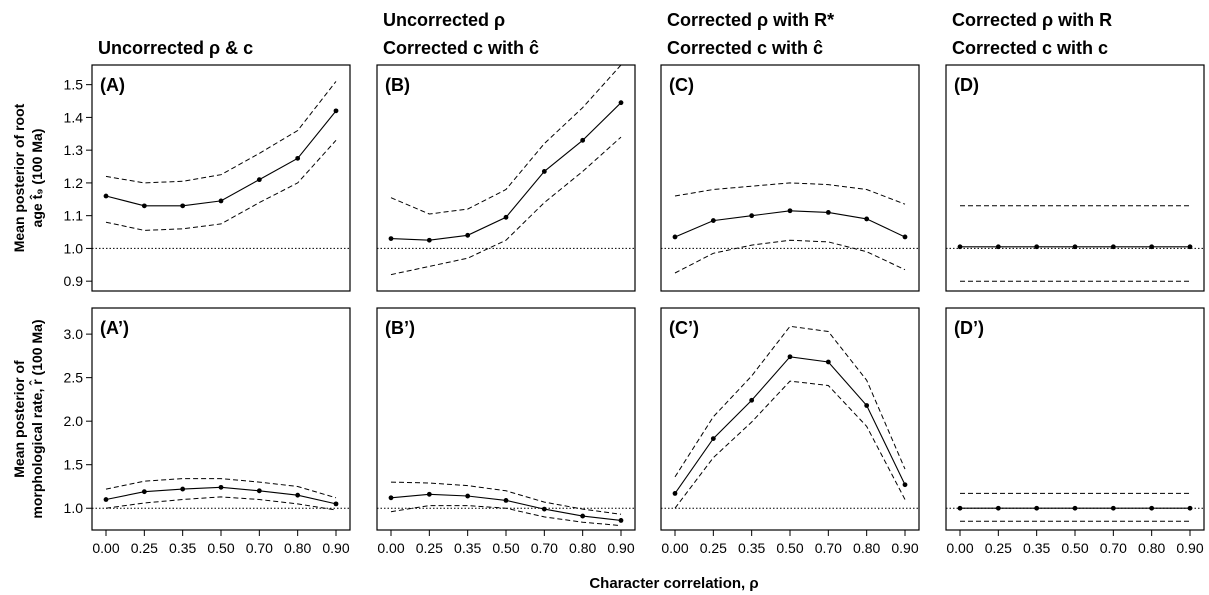 This screenshot has width=1209, height=595. I want to click on panel-2: (B), so click(506, 178).